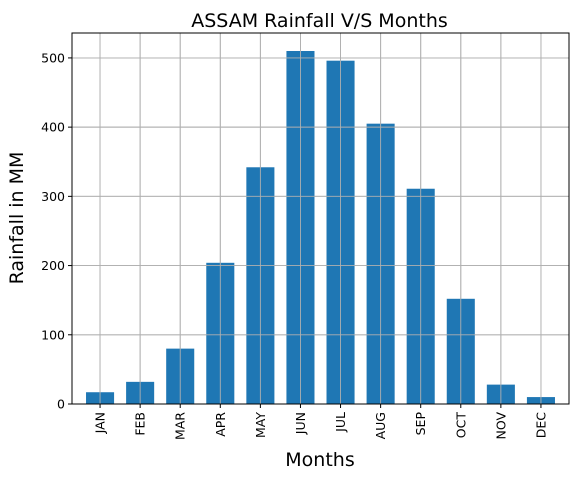  Describe the element at coordinates (319, 21) in the screenshot. I see `chart-title: ASSAM Rainfall V/S Months` at that location.